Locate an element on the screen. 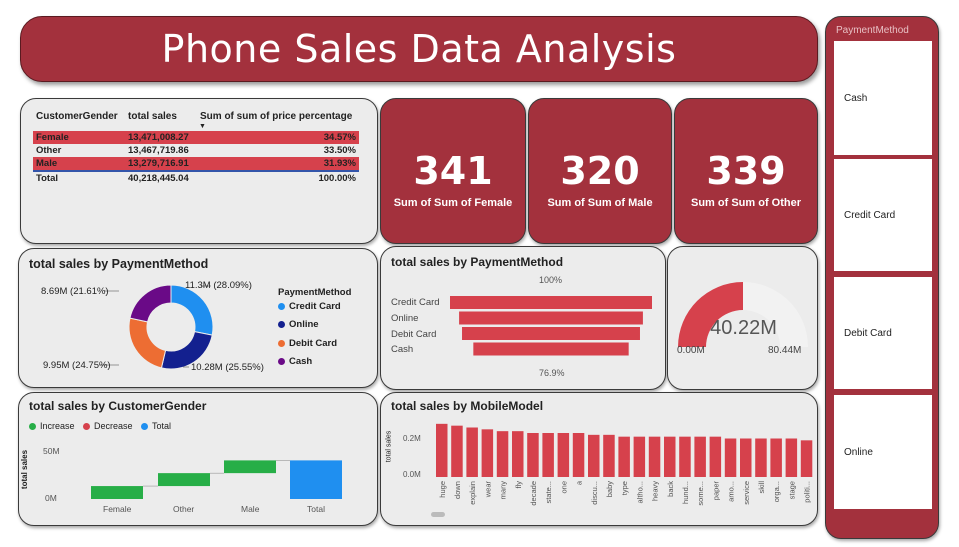 The width and height of the screenshot is (959, 547). legend-item-debit-card: Debit Card is located at coordinates (307, 343).